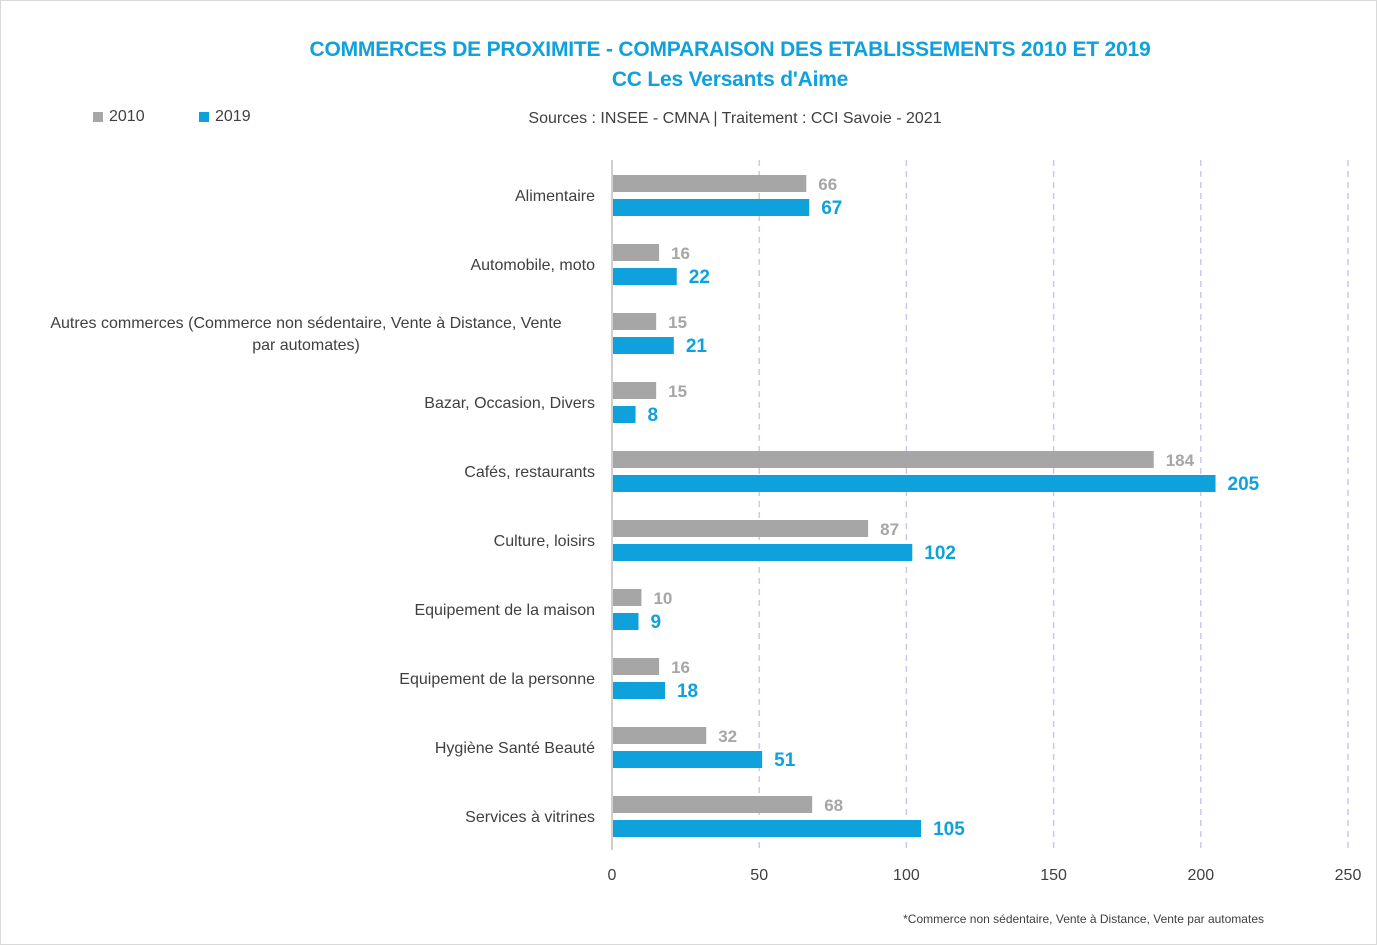 This screenshot has width=1377, height=945. What do you see at coordinates (949, 829) in the screenshot?
I see `data-label-2019: 105` at bounding box center [949, 829].